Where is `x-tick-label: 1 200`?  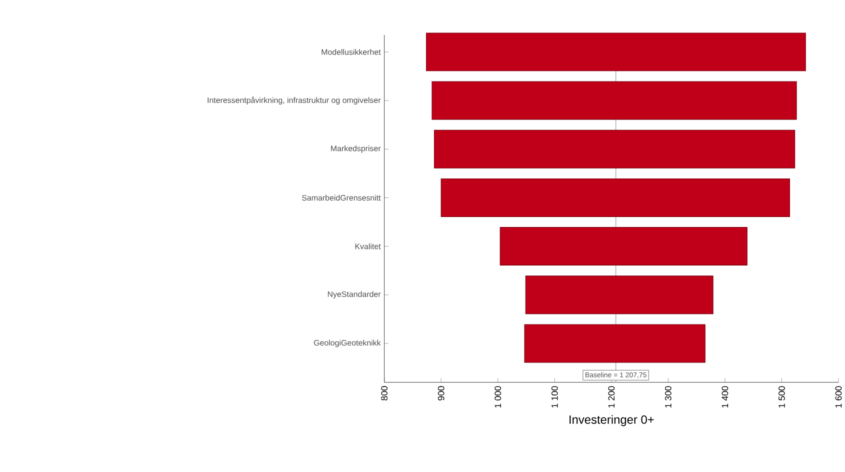 x-tick-label: 1 200 is located at coordinates (611, 397).